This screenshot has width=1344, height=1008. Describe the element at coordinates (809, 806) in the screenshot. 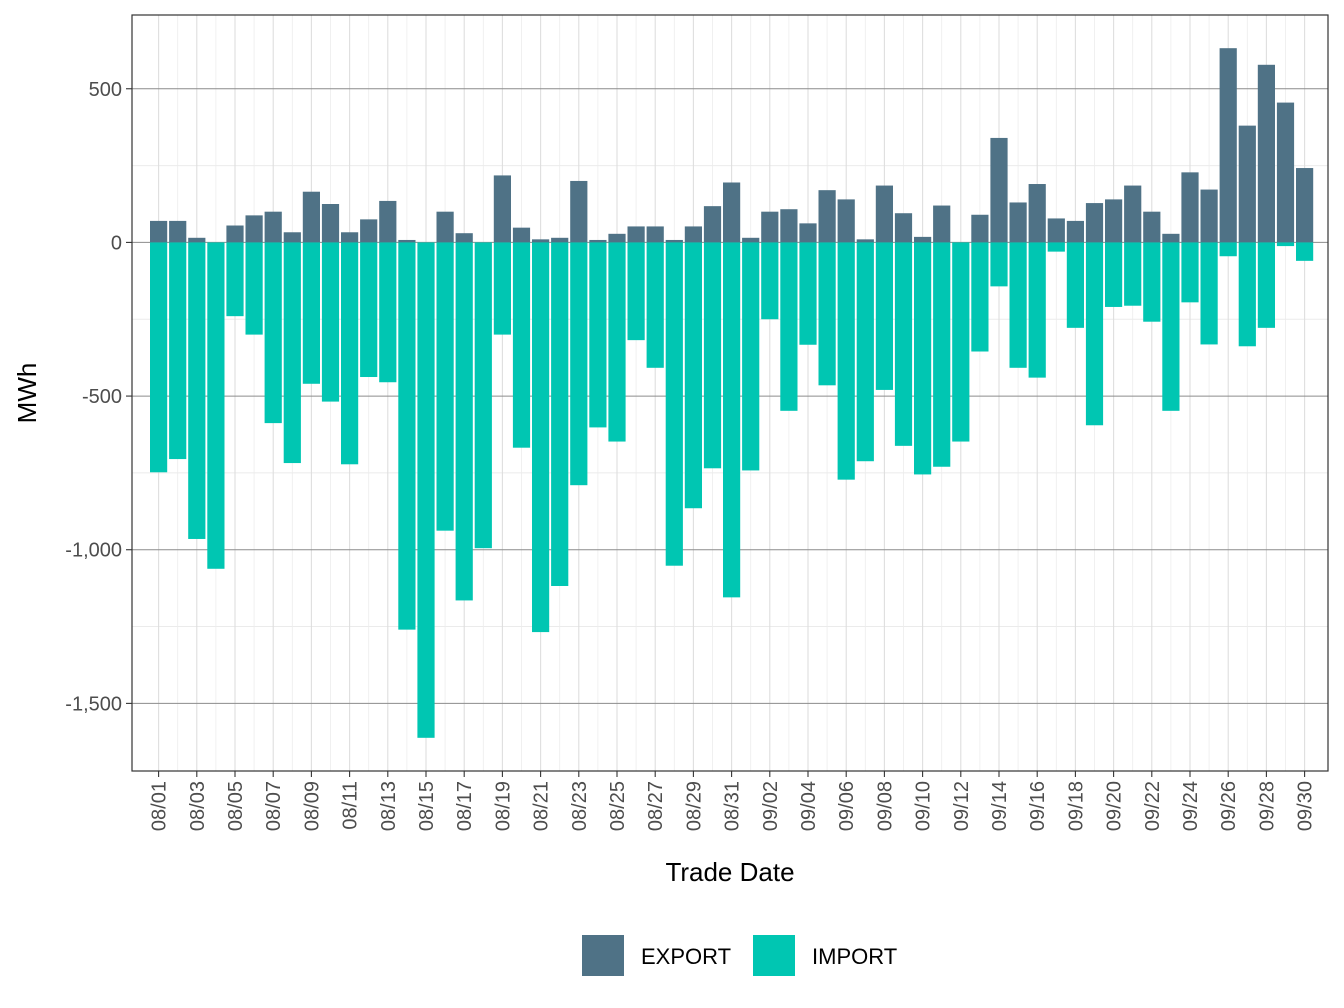

I see `x-tick-label: 09/04` at that location.